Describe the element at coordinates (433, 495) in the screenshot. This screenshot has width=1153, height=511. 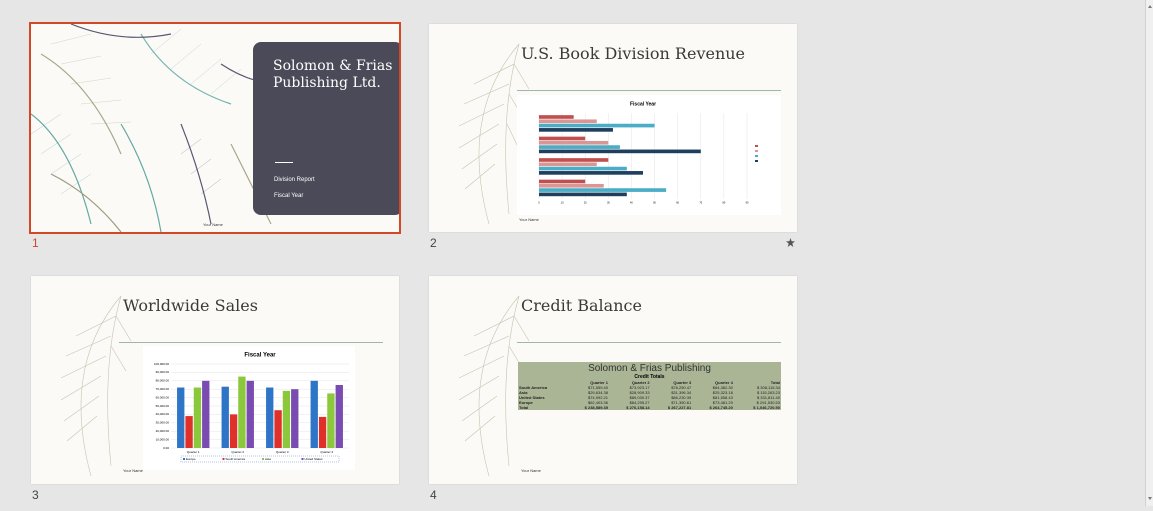
I see `slide-number: 4` at that location.